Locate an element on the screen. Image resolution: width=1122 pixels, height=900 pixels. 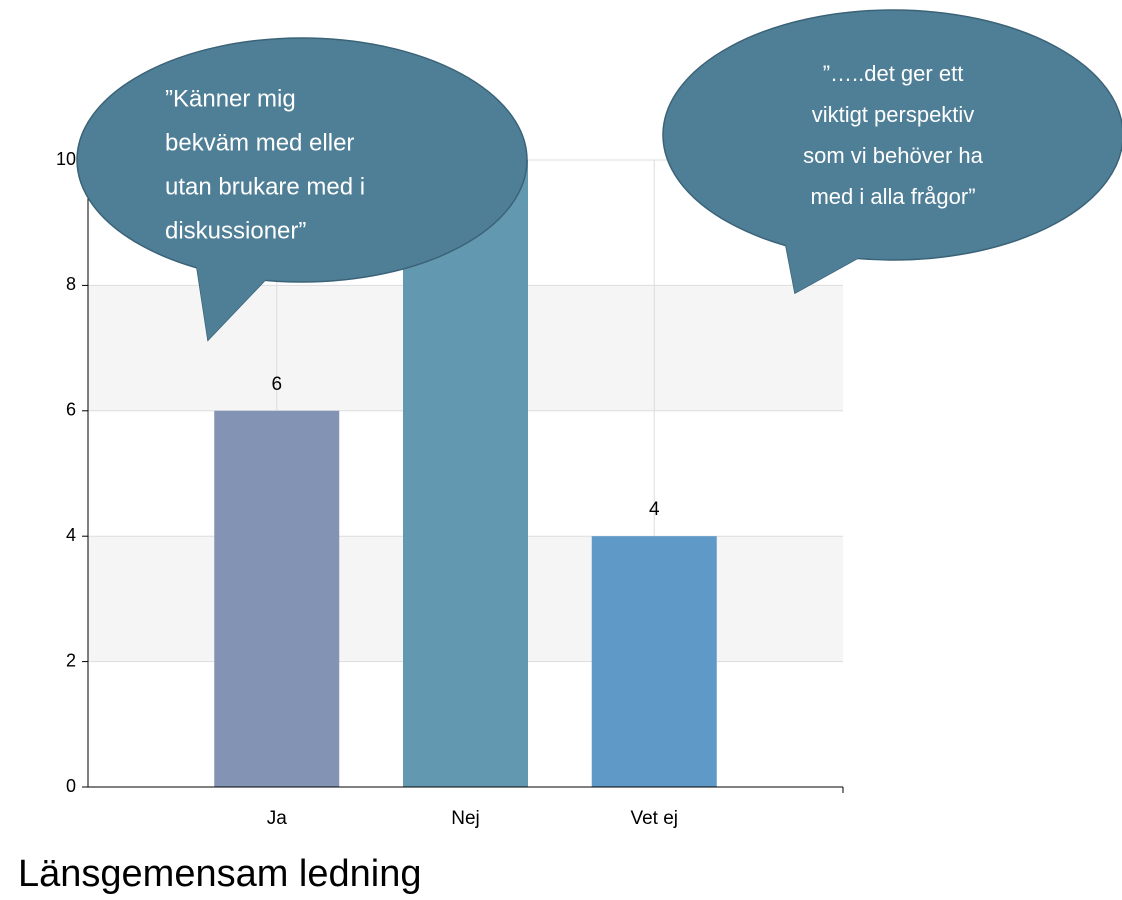
chart-title: Länsgemensam ledning is located at coordinates (220, 874).